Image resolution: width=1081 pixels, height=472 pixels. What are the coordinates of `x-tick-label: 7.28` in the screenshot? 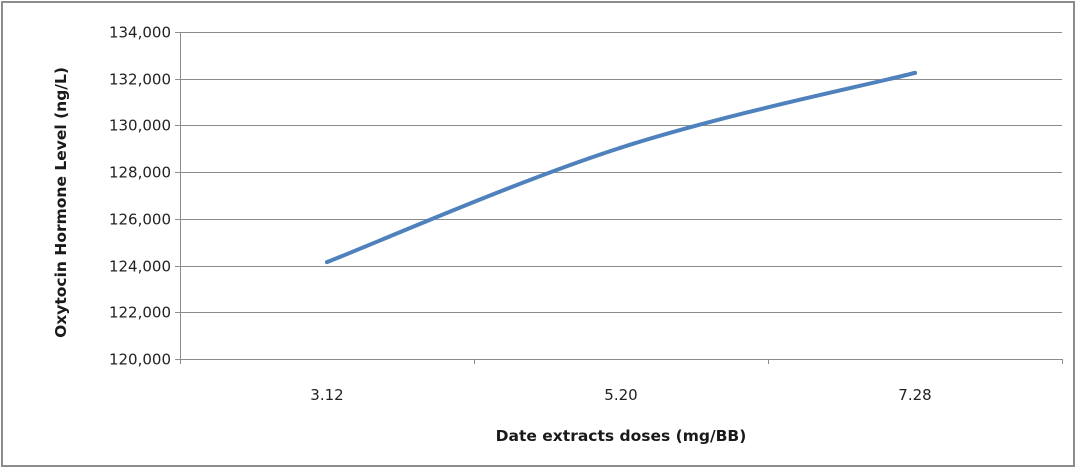 It's located at (914, 395).